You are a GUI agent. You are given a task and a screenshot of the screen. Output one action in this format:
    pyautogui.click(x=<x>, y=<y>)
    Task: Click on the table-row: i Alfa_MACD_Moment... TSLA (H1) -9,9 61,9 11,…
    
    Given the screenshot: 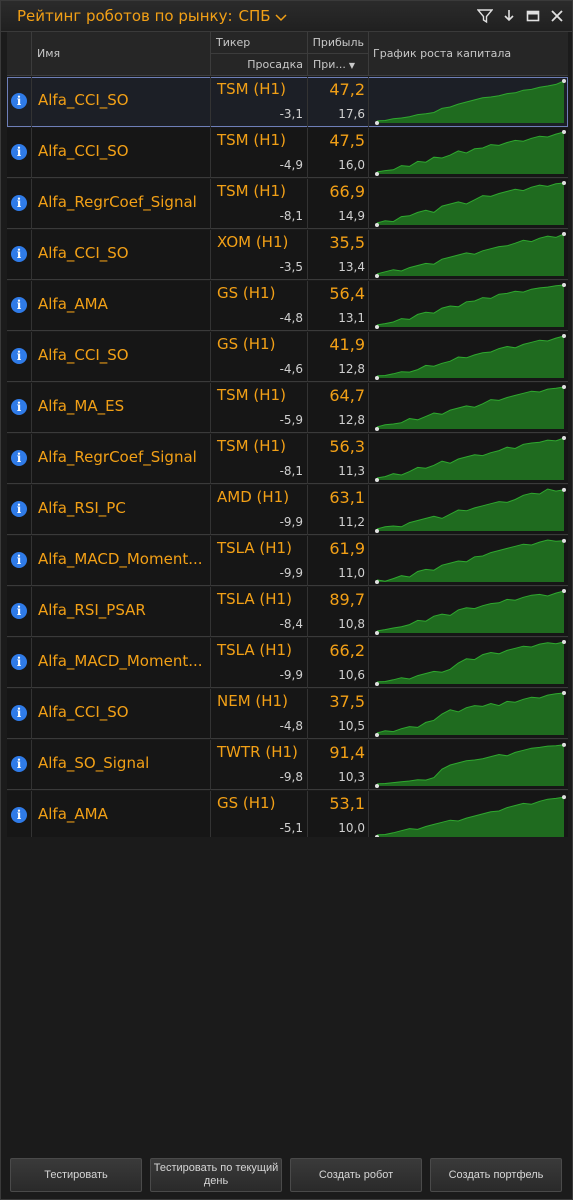 What is the action you would take?
    pyautogui.click(x=287, y=561)
    